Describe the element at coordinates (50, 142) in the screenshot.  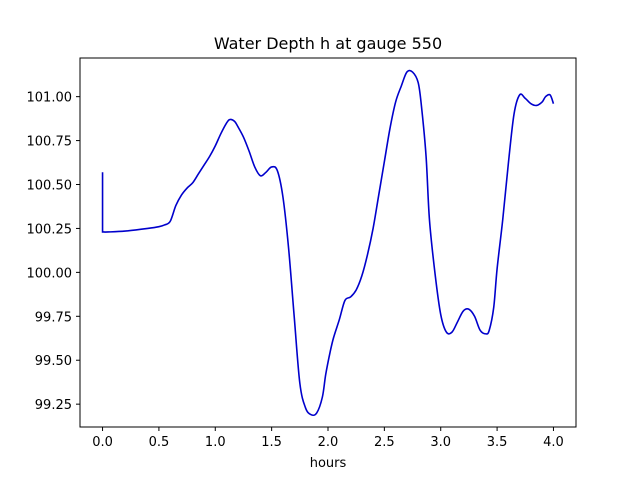
I see `y-tick-label: 100.75` at that location.